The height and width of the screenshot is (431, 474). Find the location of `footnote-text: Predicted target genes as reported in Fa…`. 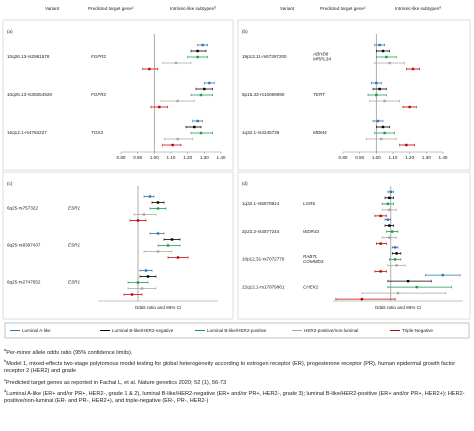

footnote-text: Predicted target genes as reported in Fa… is located at coordinates (116, 382).